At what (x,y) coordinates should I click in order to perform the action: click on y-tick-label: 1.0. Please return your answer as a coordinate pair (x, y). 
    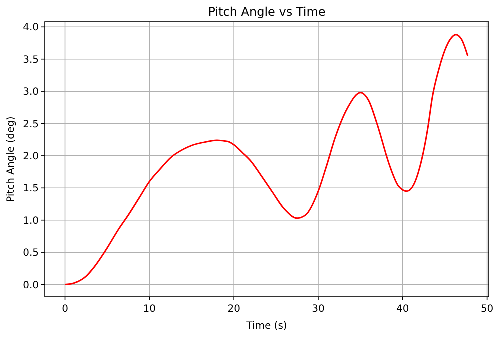
    Looking at the image, I should click on (31, 221).